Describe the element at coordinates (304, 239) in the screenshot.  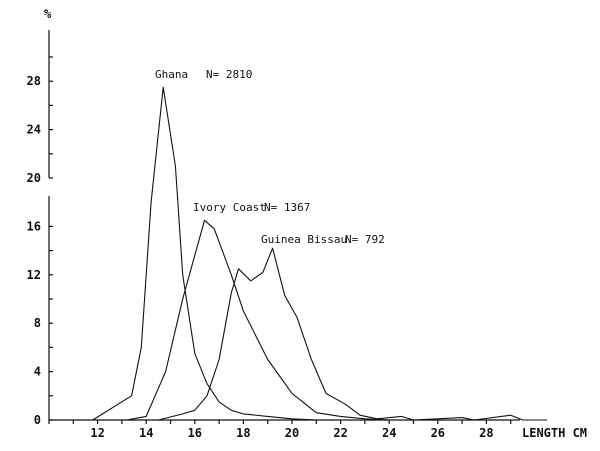
I see `series-label-name: Guinea Bissau` at that location.